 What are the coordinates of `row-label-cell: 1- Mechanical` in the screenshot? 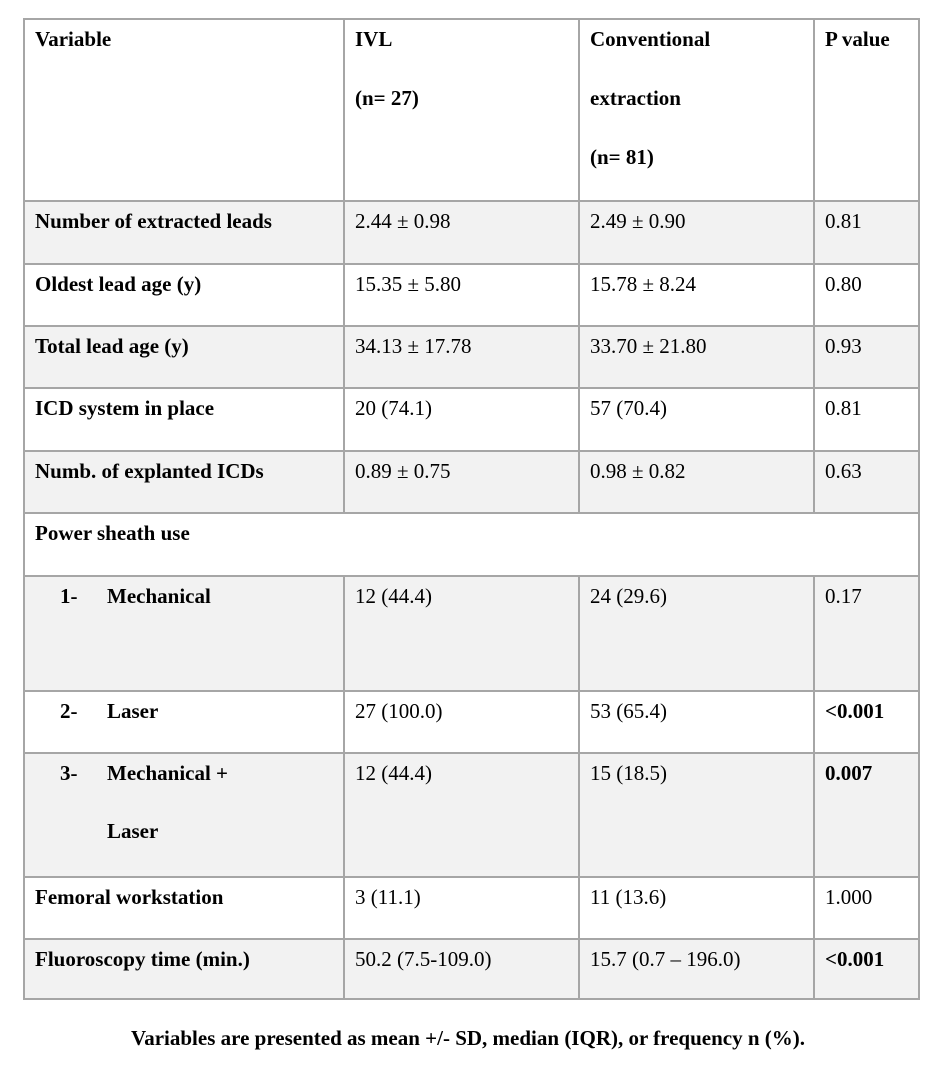 It's located at (184, 633).